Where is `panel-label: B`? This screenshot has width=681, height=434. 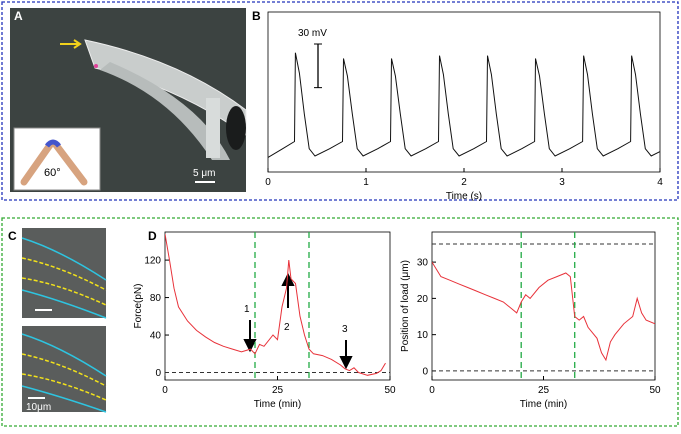
panel-label: B is located at coordinates (256, 16).